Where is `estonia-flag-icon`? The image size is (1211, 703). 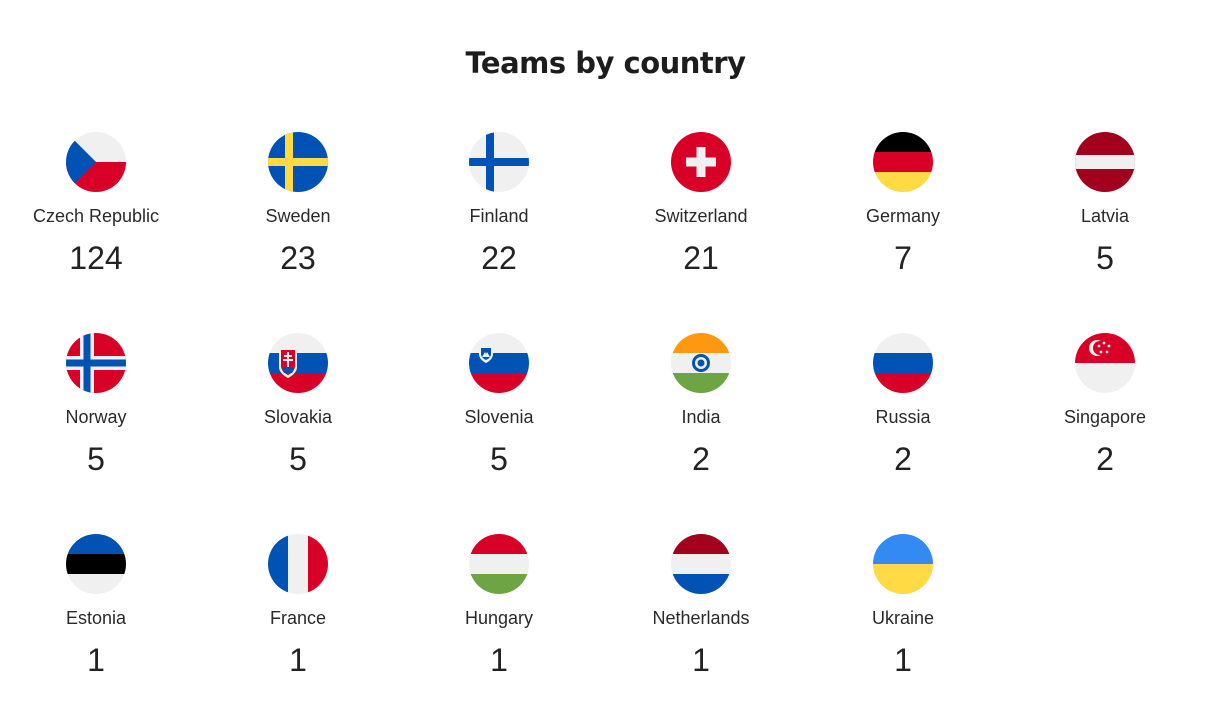 estonia-flag-icon is located at coordinates (96, 564).